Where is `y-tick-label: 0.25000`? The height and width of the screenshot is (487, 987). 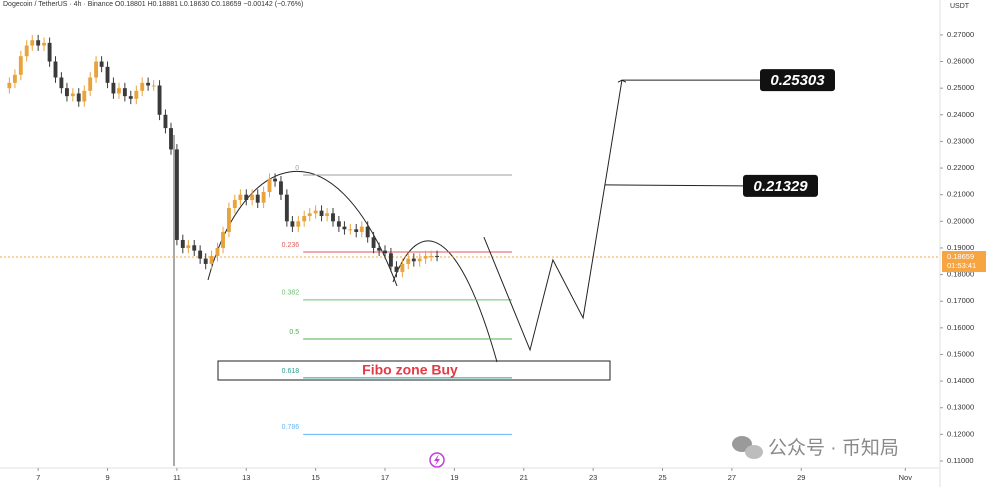 y-tick-label: 0.25000 is located at coordinates (960, 87).